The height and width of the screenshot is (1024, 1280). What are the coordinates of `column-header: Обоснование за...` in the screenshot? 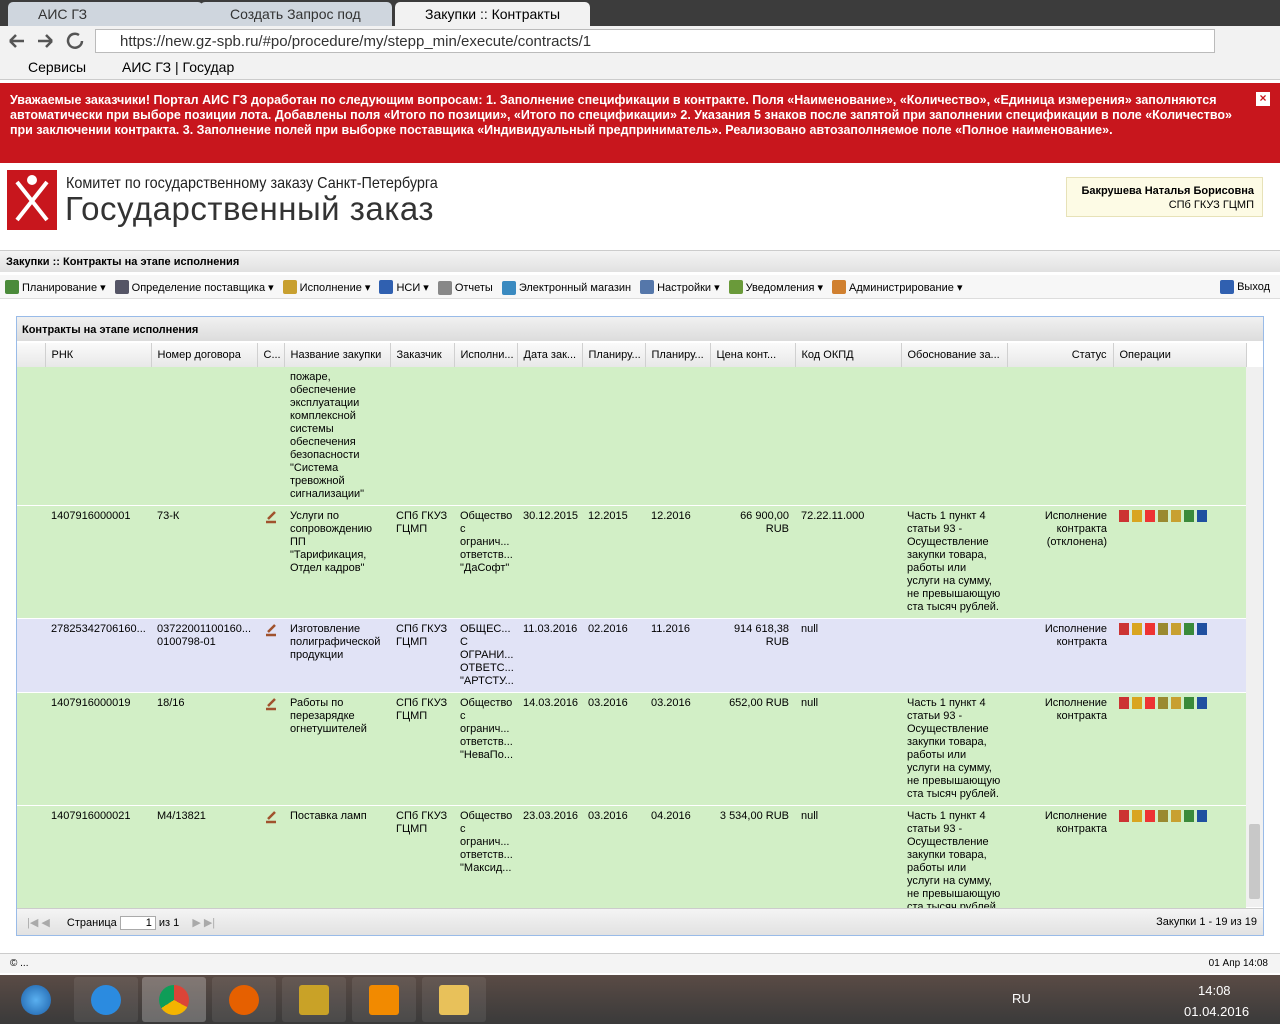 It's located at (954, 355).